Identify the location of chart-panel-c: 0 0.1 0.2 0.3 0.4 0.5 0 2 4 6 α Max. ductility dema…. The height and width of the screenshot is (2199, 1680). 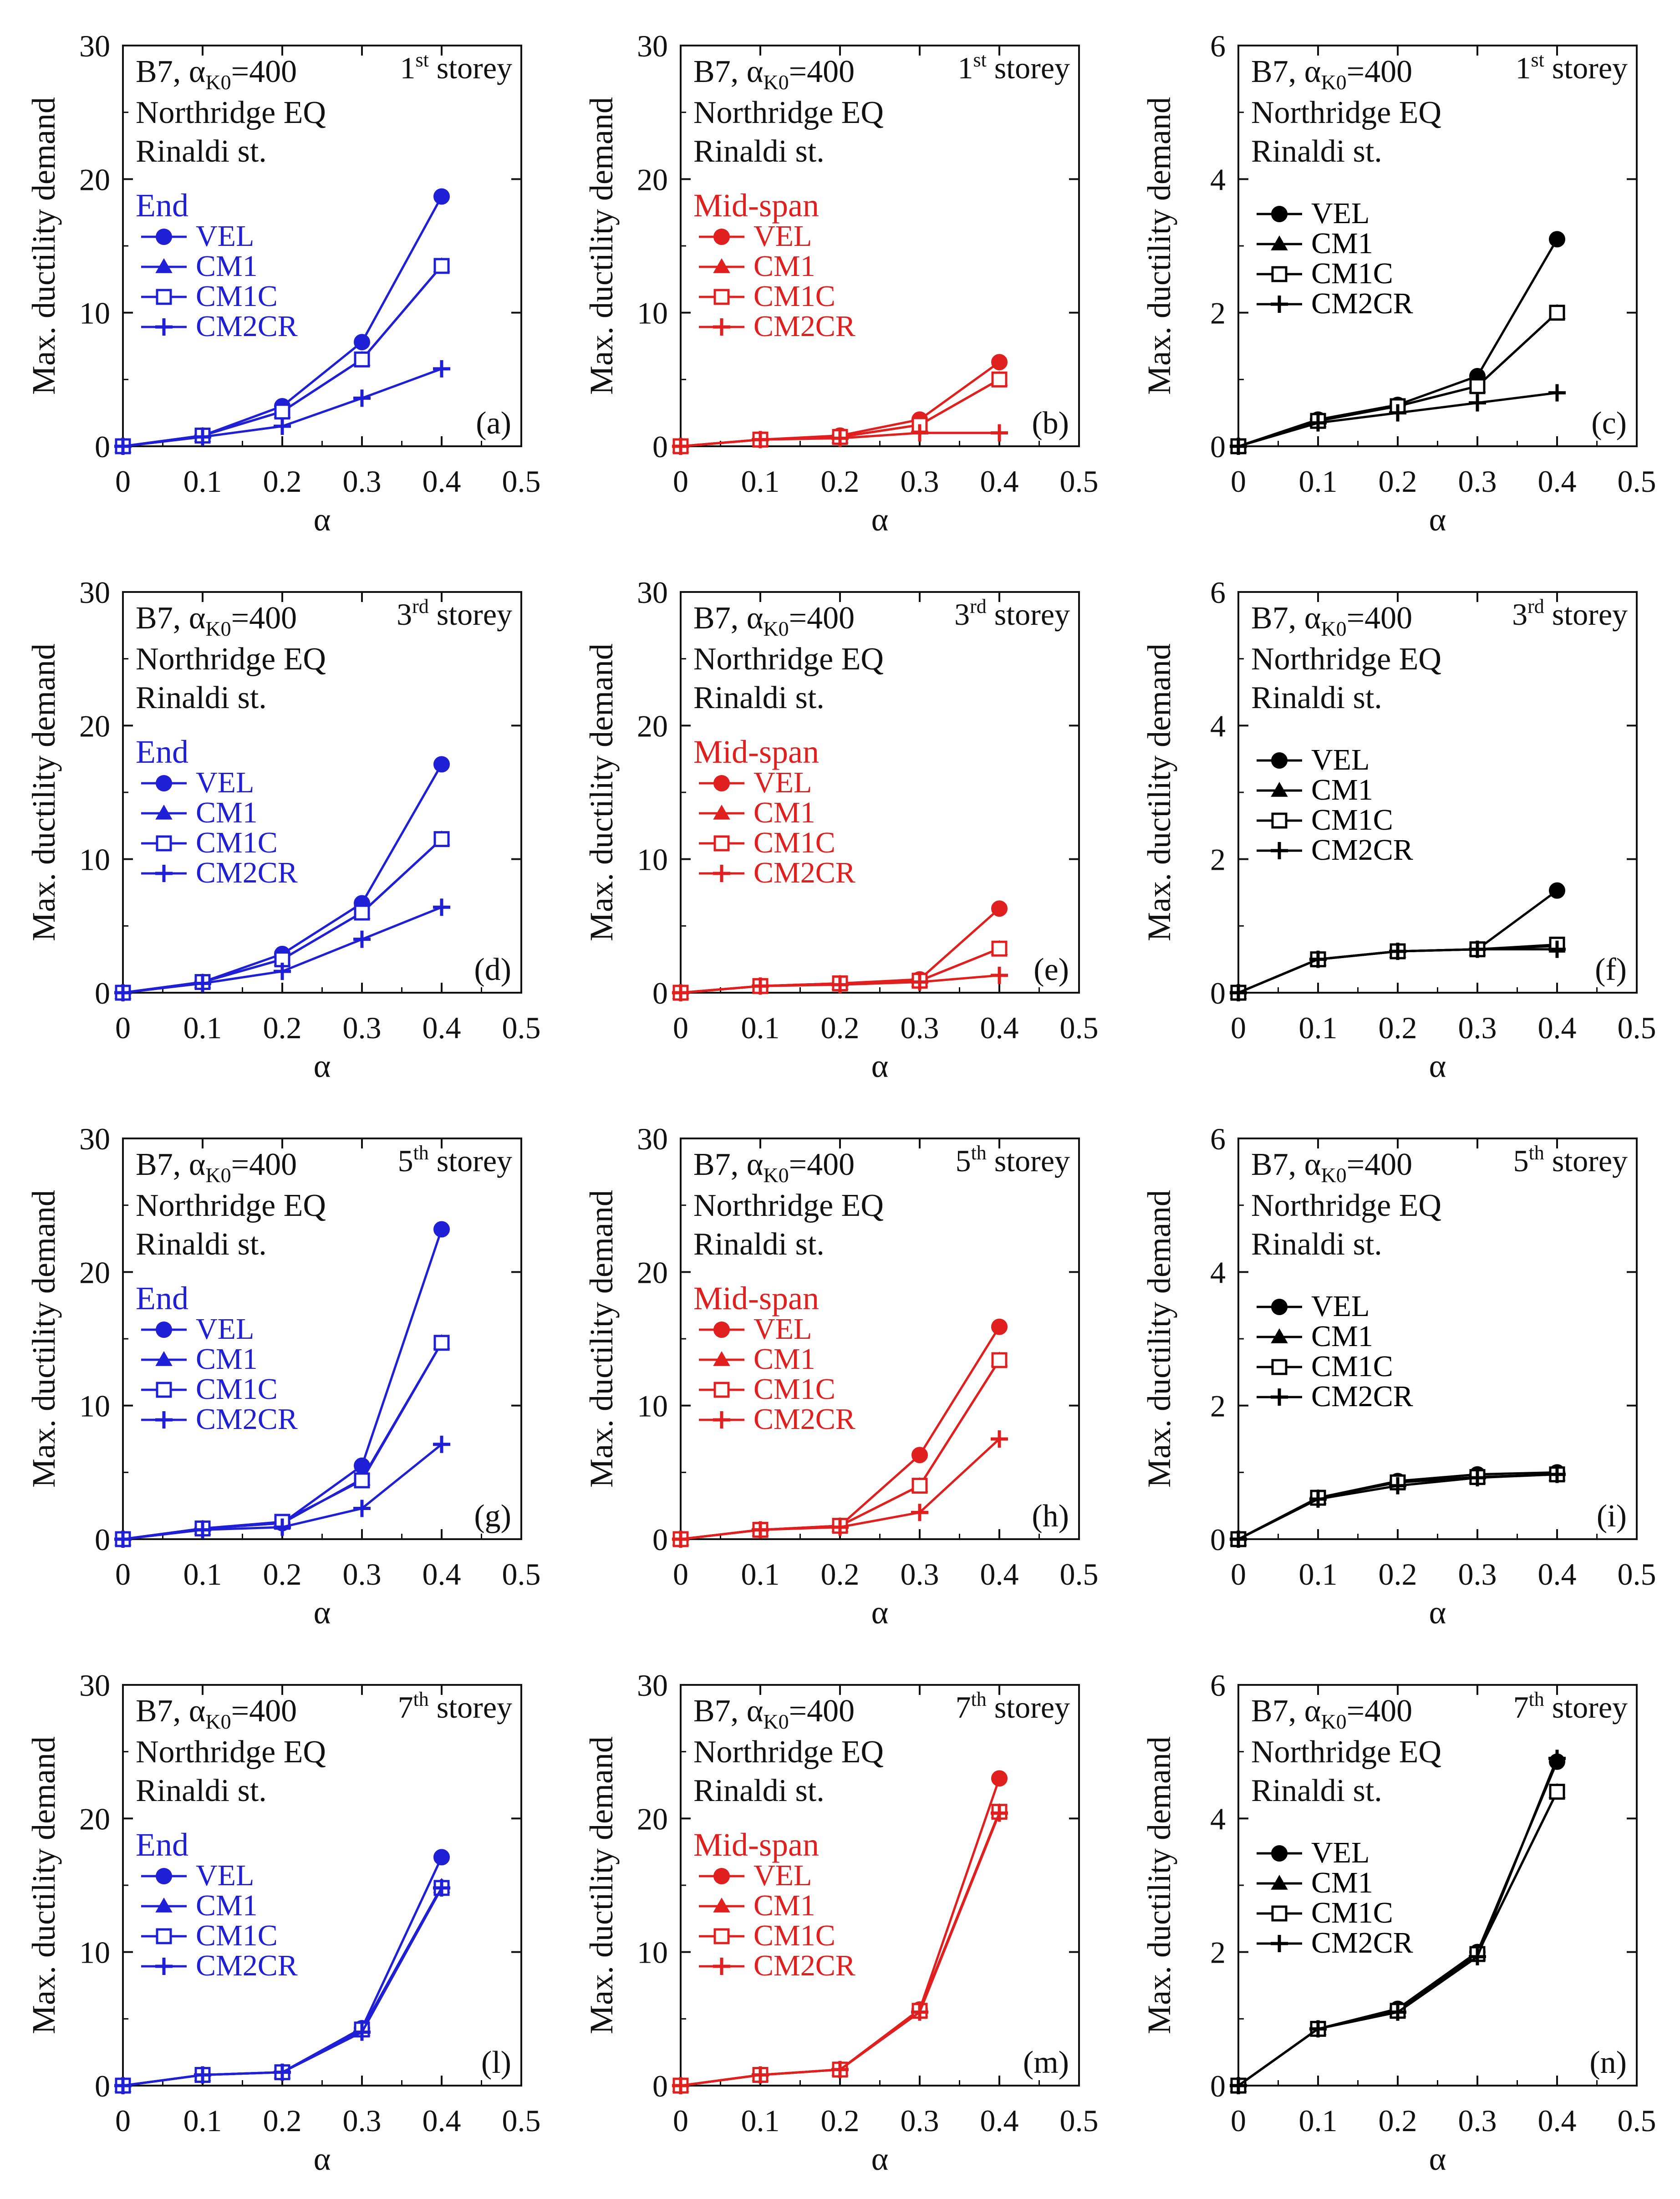
(1398, 283).